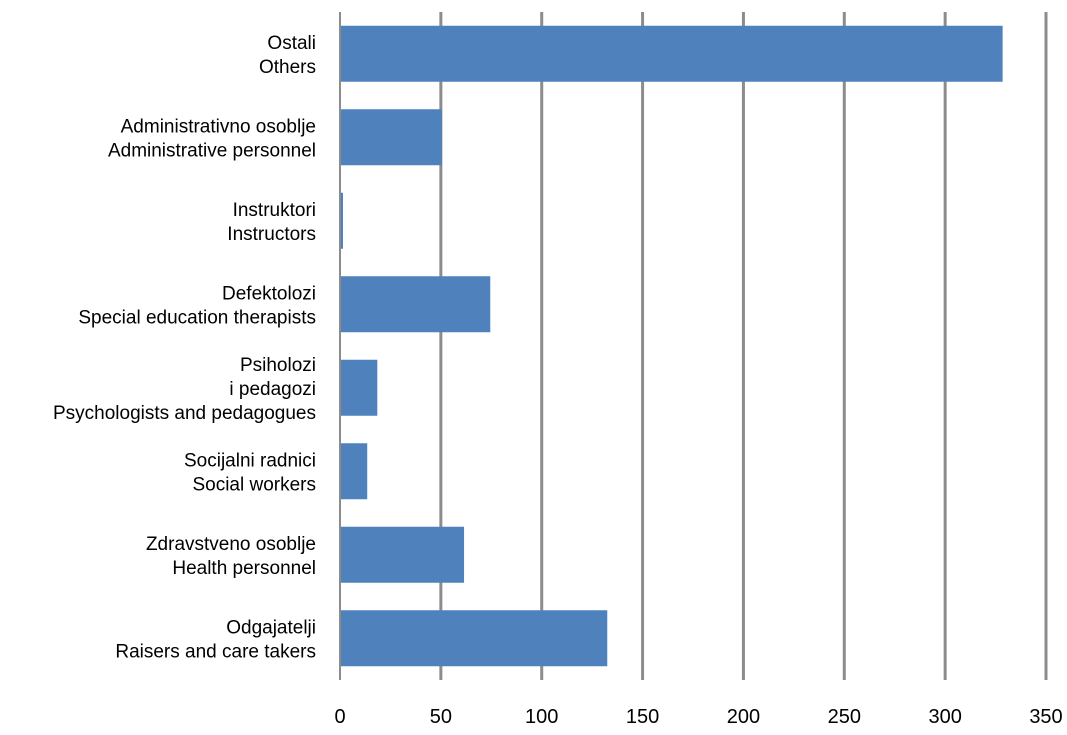 This screenshot has width=1067, height=735. I want to click on category-label: Instruktori, so click(274, 210).